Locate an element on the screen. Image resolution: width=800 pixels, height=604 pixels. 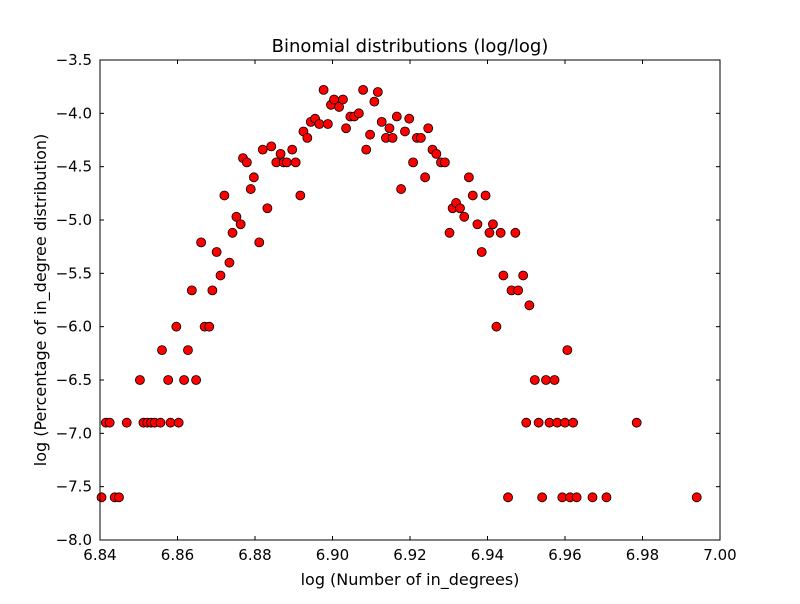
x-tick-label: 6.88 is located at coordinates (254, 555).